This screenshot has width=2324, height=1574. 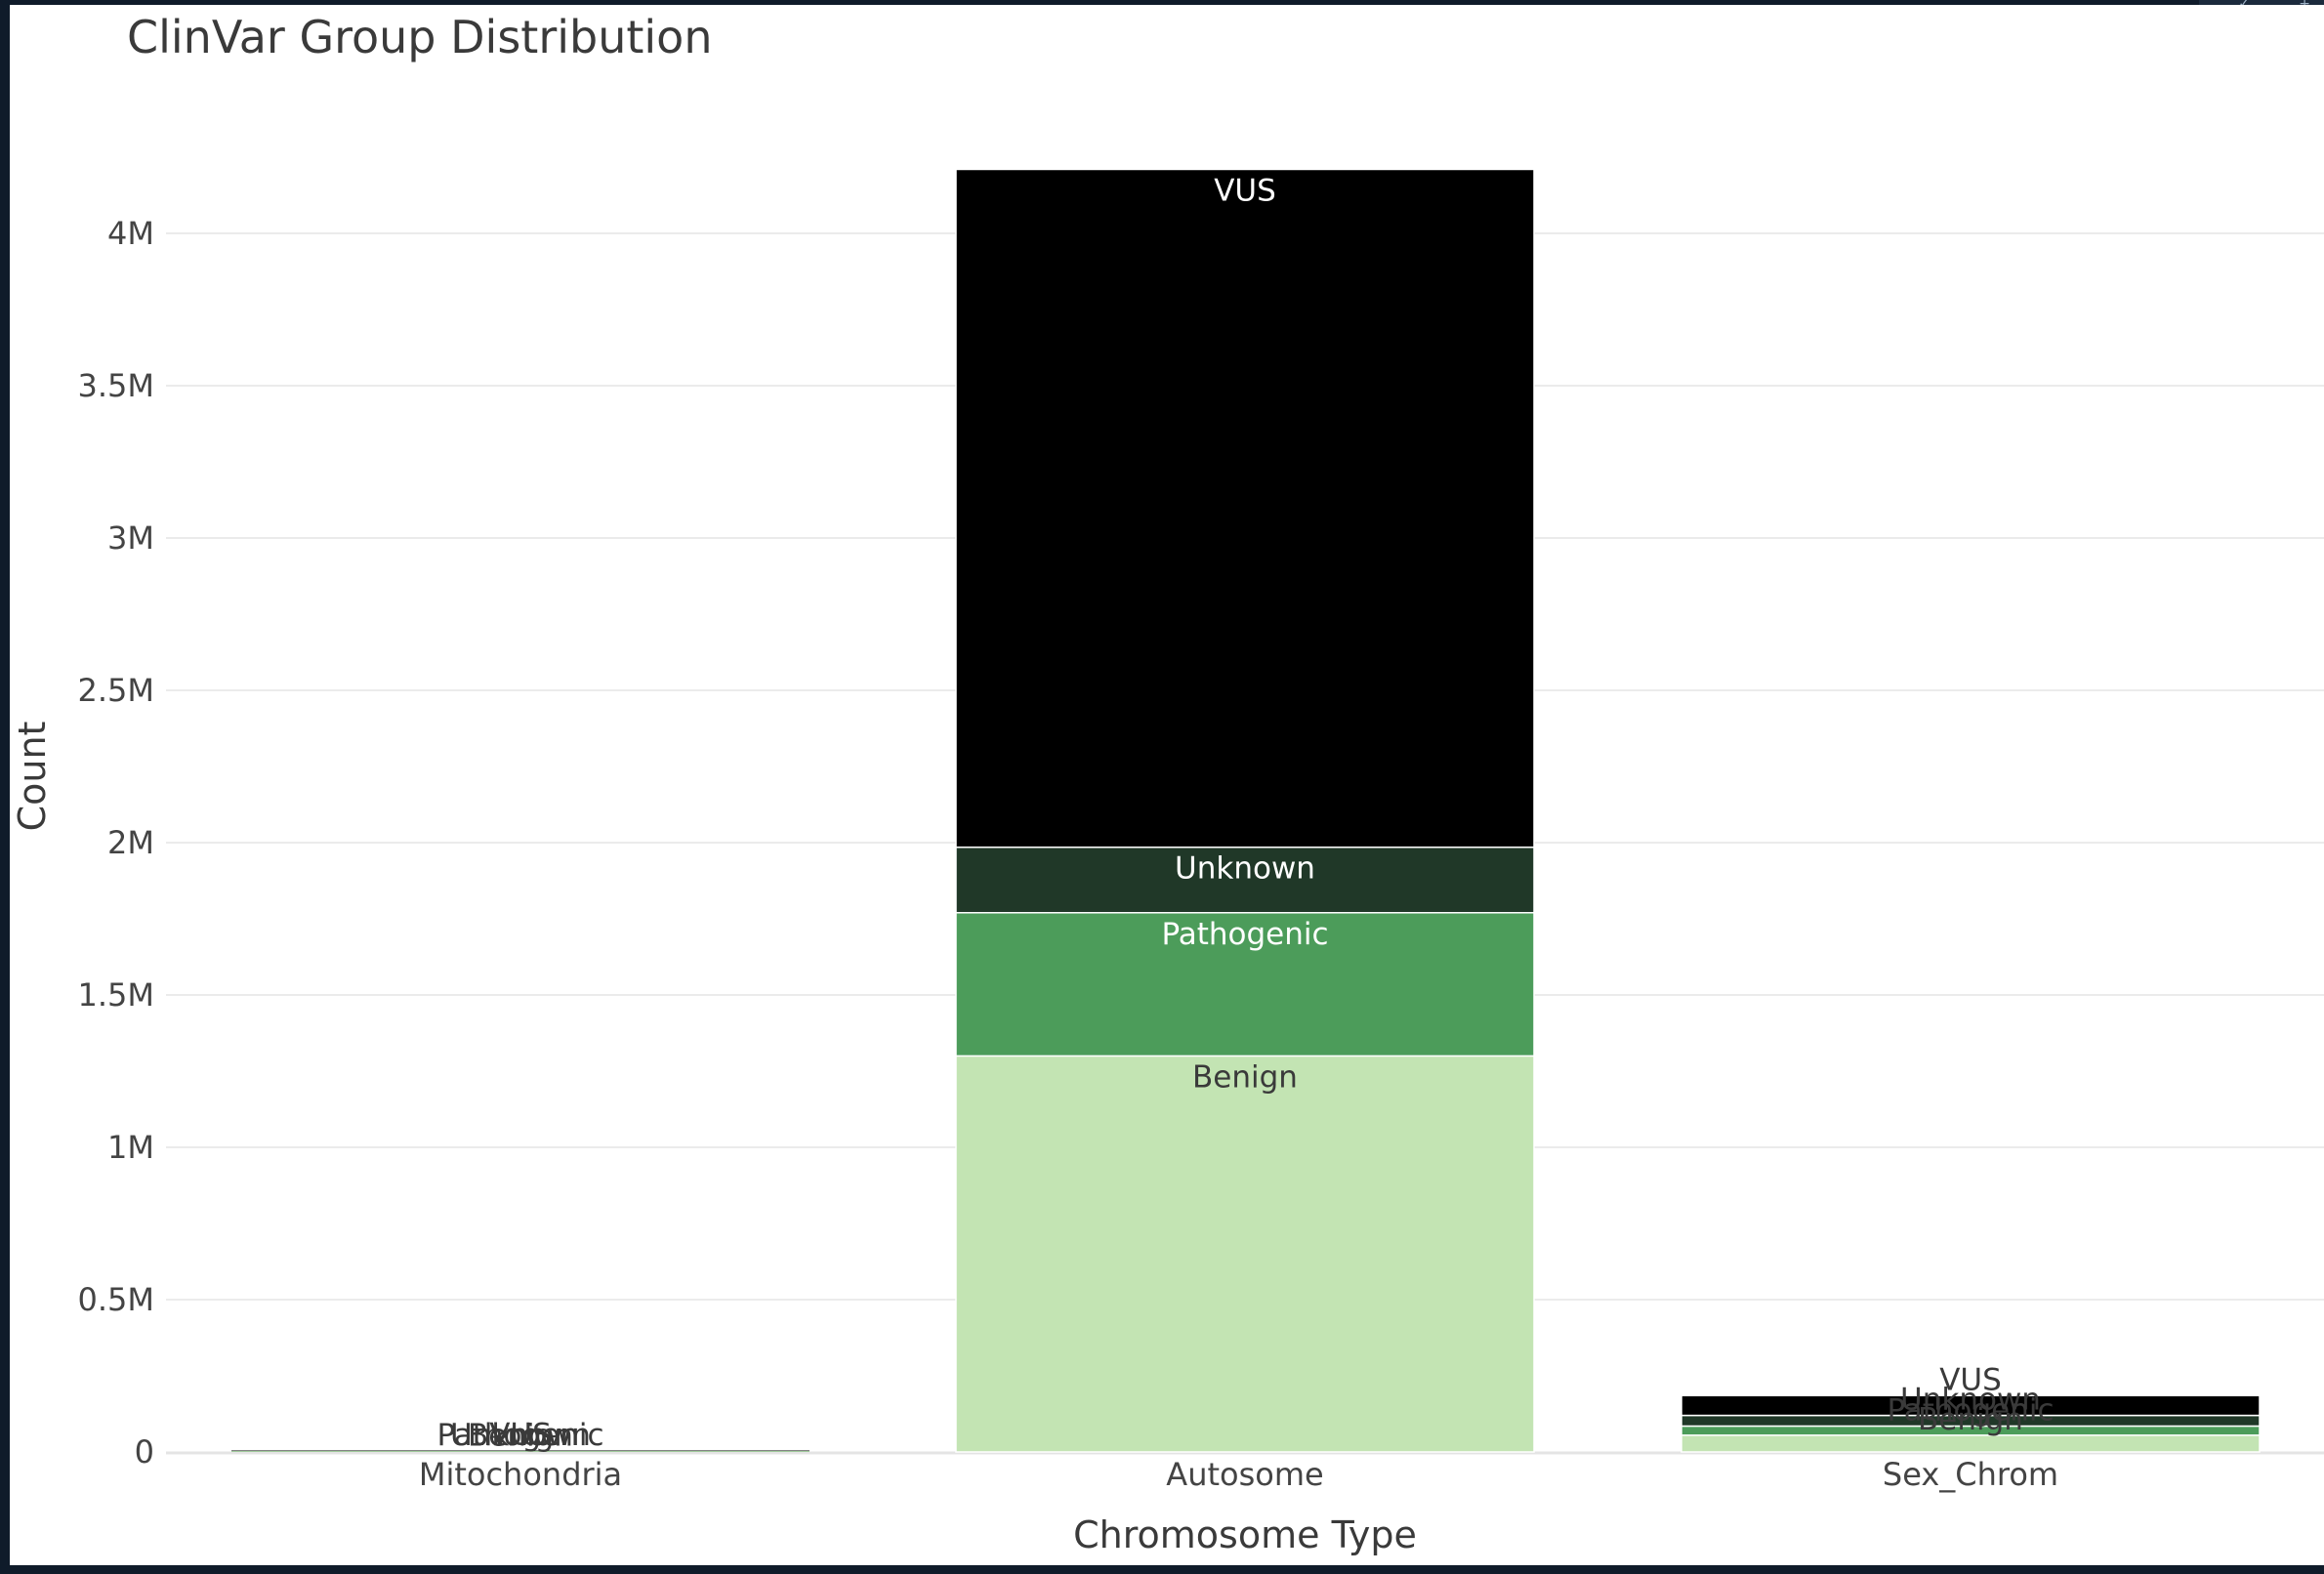 What do you see at coordinates (117, 995) in the screenshot?
I see `y-tick-label: 1.5M` at bounding box center [117, 995].